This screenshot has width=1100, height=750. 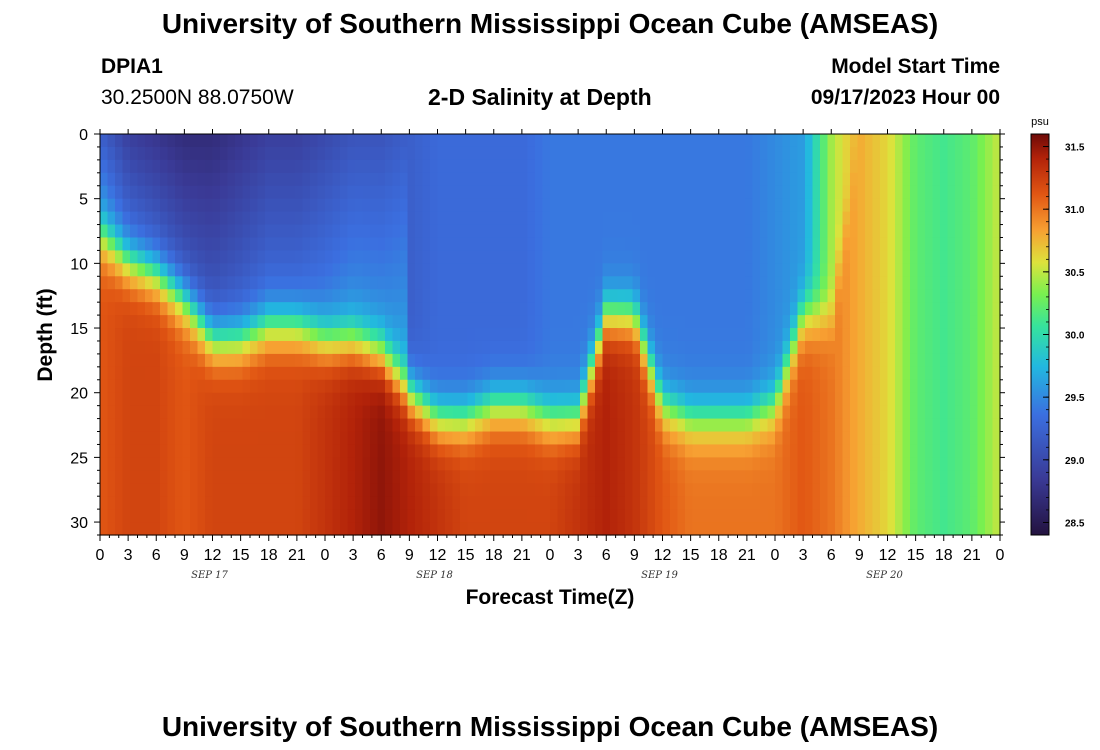 What do you see at coordinates (747, 555) in the screenshot?
I see `x-tick-label: 21` at bounding box center [747, 555].